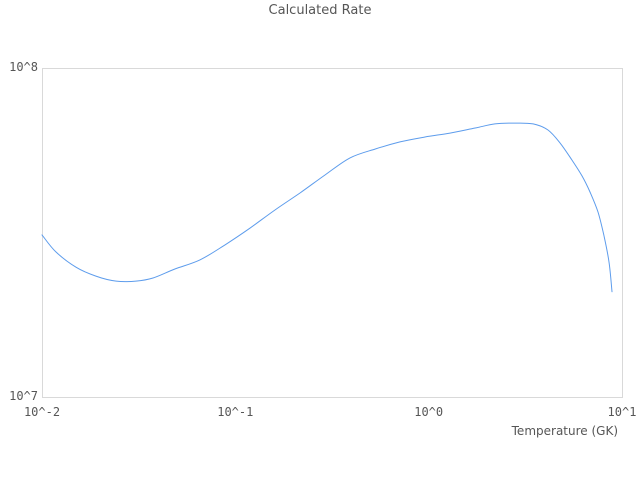 This screenshot has height=480, width=640. Describe the element at coordinates (235, 412) in the screenshot. I see `x-tick-label: 10^-1` at that location.